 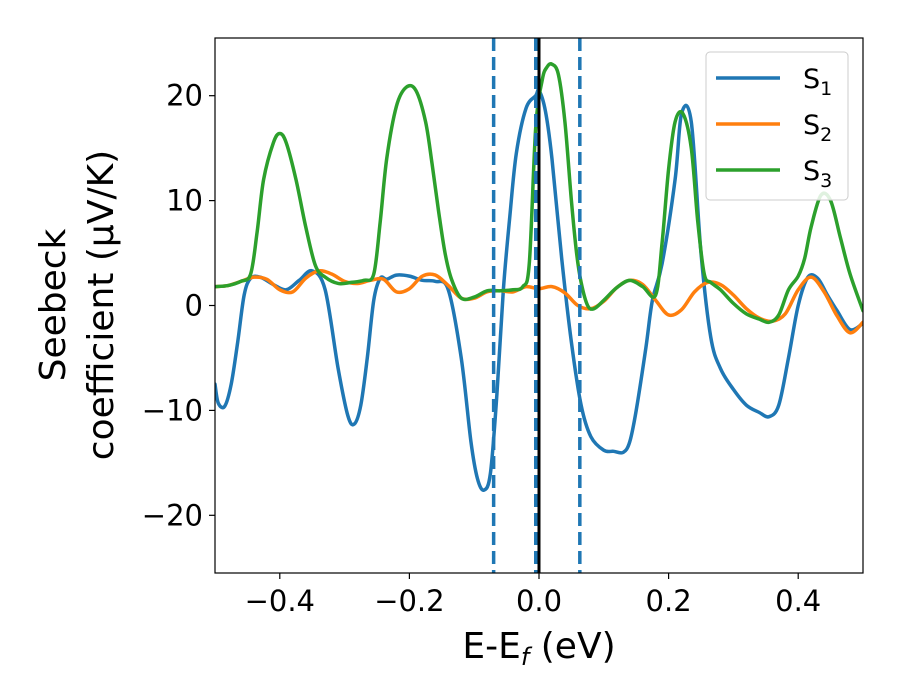 What do you see at coordinates (817, 174) in the screenshot?
I see `legend-label-s3: S3` at bounding box center [817, 174].